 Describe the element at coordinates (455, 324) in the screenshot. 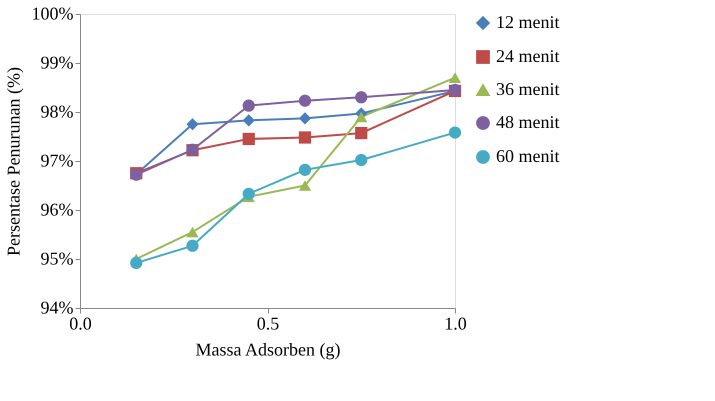

I see `x-tick-label: 1.0` at that location.